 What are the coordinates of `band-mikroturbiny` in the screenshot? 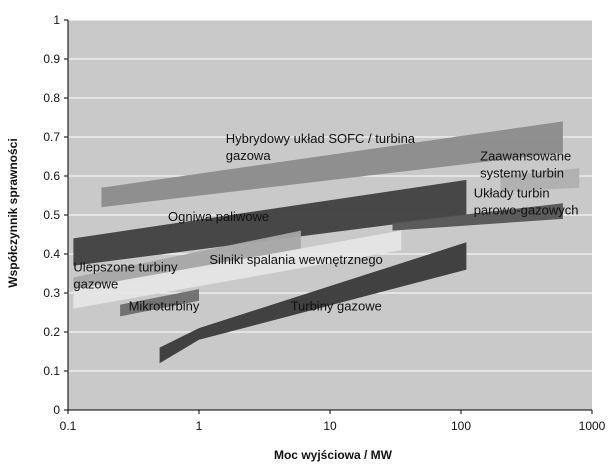 It's located at (159, 303).